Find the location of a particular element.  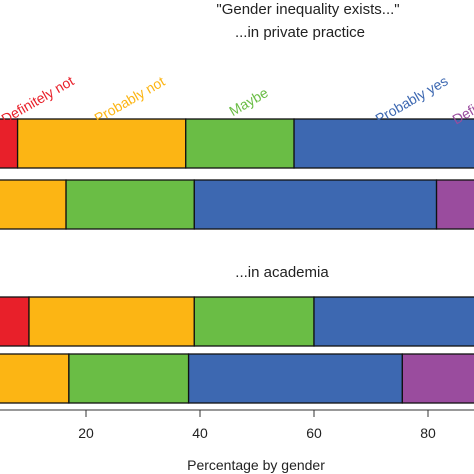

category-label-definitely-yes: Definitely yes is located at coordinates (461, 99).